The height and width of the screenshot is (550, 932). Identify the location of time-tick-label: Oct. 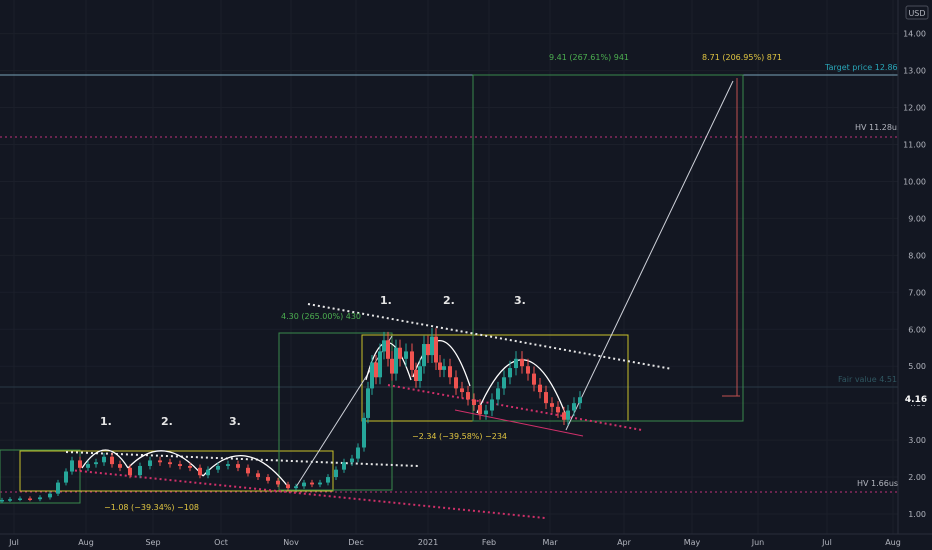
(221, 542).